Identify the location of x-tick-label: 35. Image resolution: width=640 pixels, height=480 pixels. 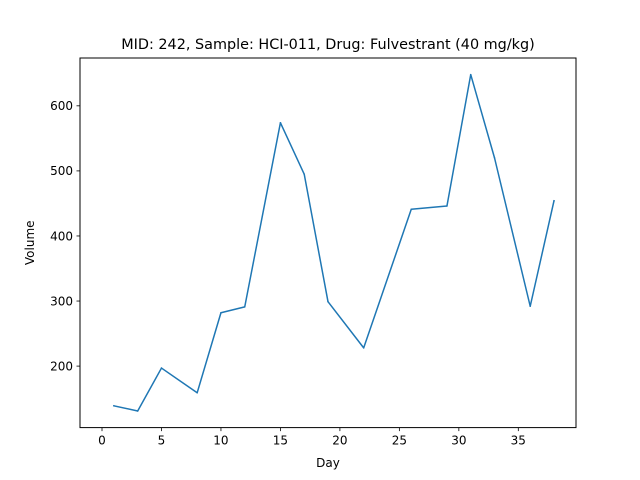
(518, 441).